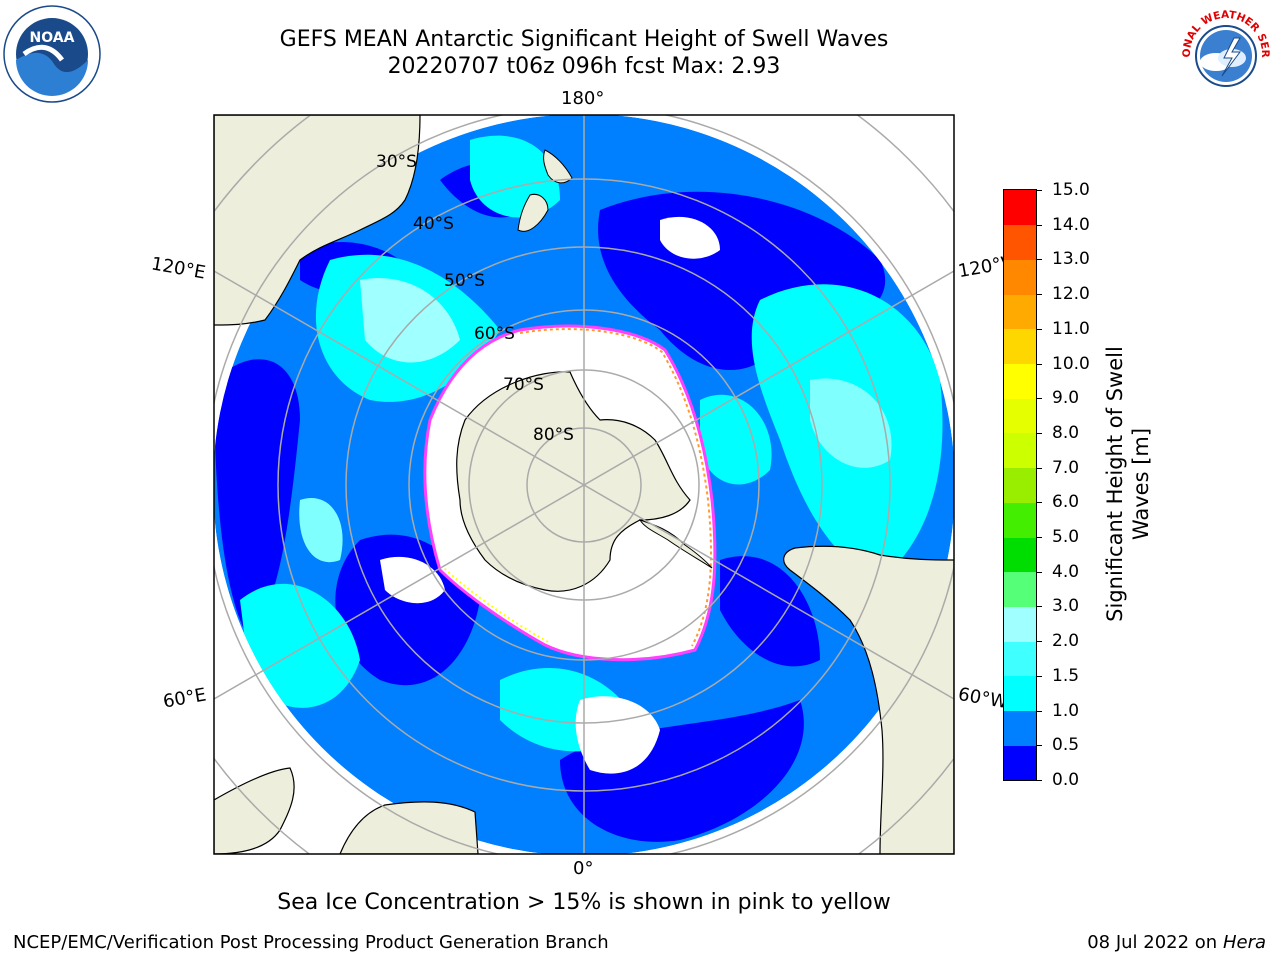 This screenshot has height=960, width=1280. What do you see at coordinates (868, 699) in the screenshot?
I see `south-america-land` at bounding box center [868, 699].